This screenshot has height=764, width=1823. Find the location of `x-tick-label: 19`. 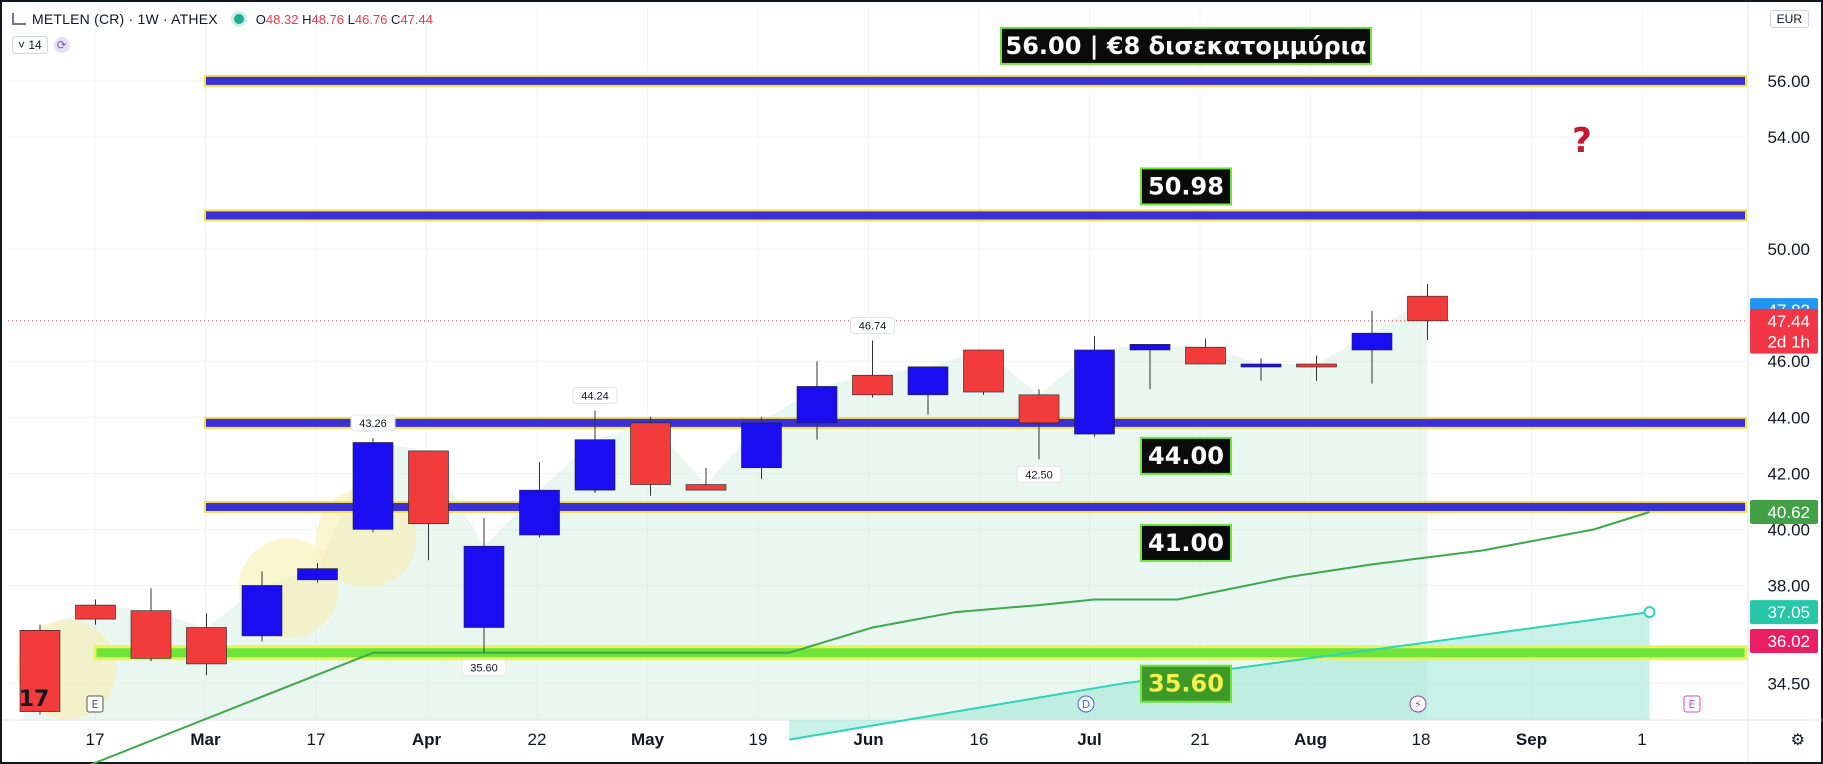

x-tick-label: 19 is located at coordinates (758, 739).